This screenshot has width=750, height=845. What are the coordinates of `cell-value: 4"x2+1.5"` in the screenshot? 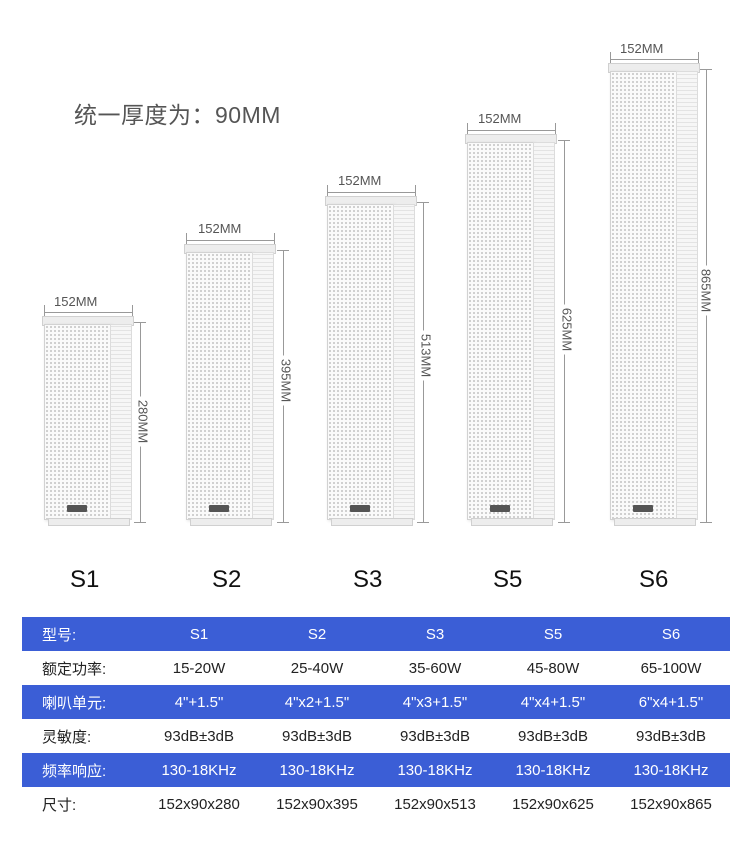 It's located at (317, 702).